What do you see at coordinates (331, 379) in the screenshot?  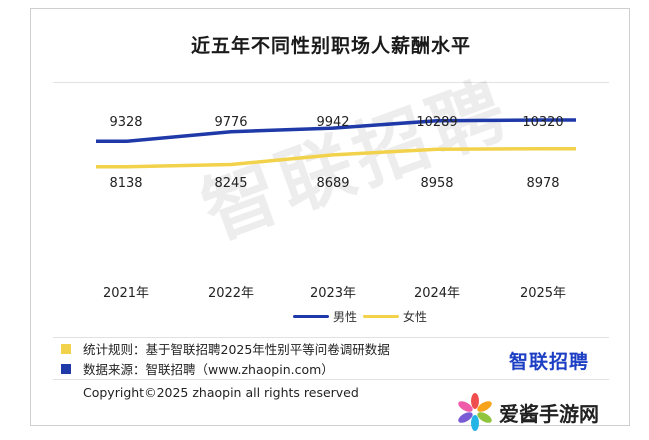 I see `copyright-divider` at bounding box center [331, 379].